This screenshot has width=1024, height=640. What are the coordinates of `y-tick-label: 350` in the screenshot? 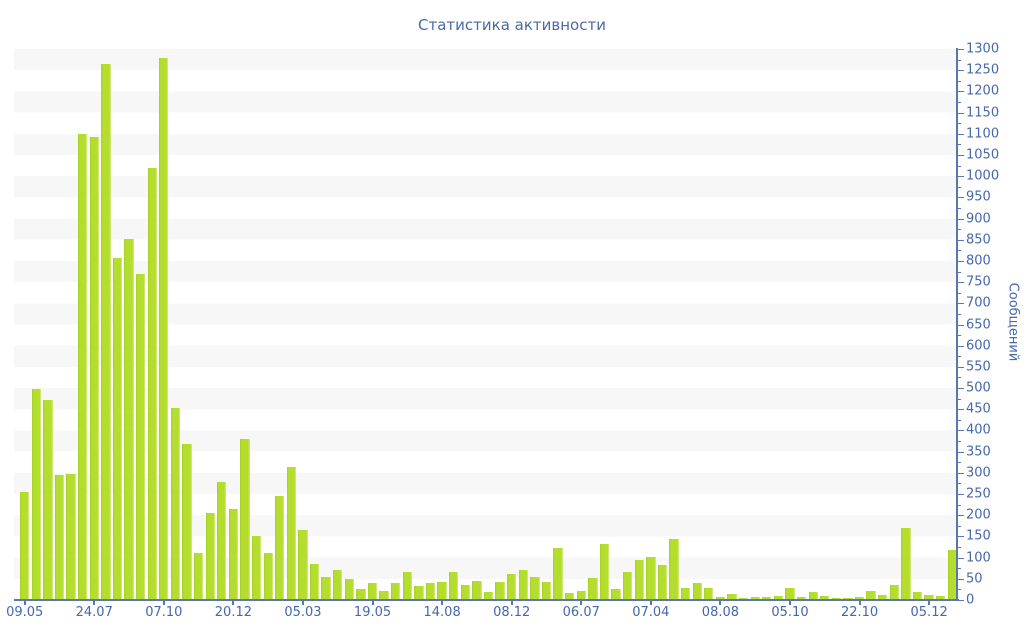 It's located at (978, 452).